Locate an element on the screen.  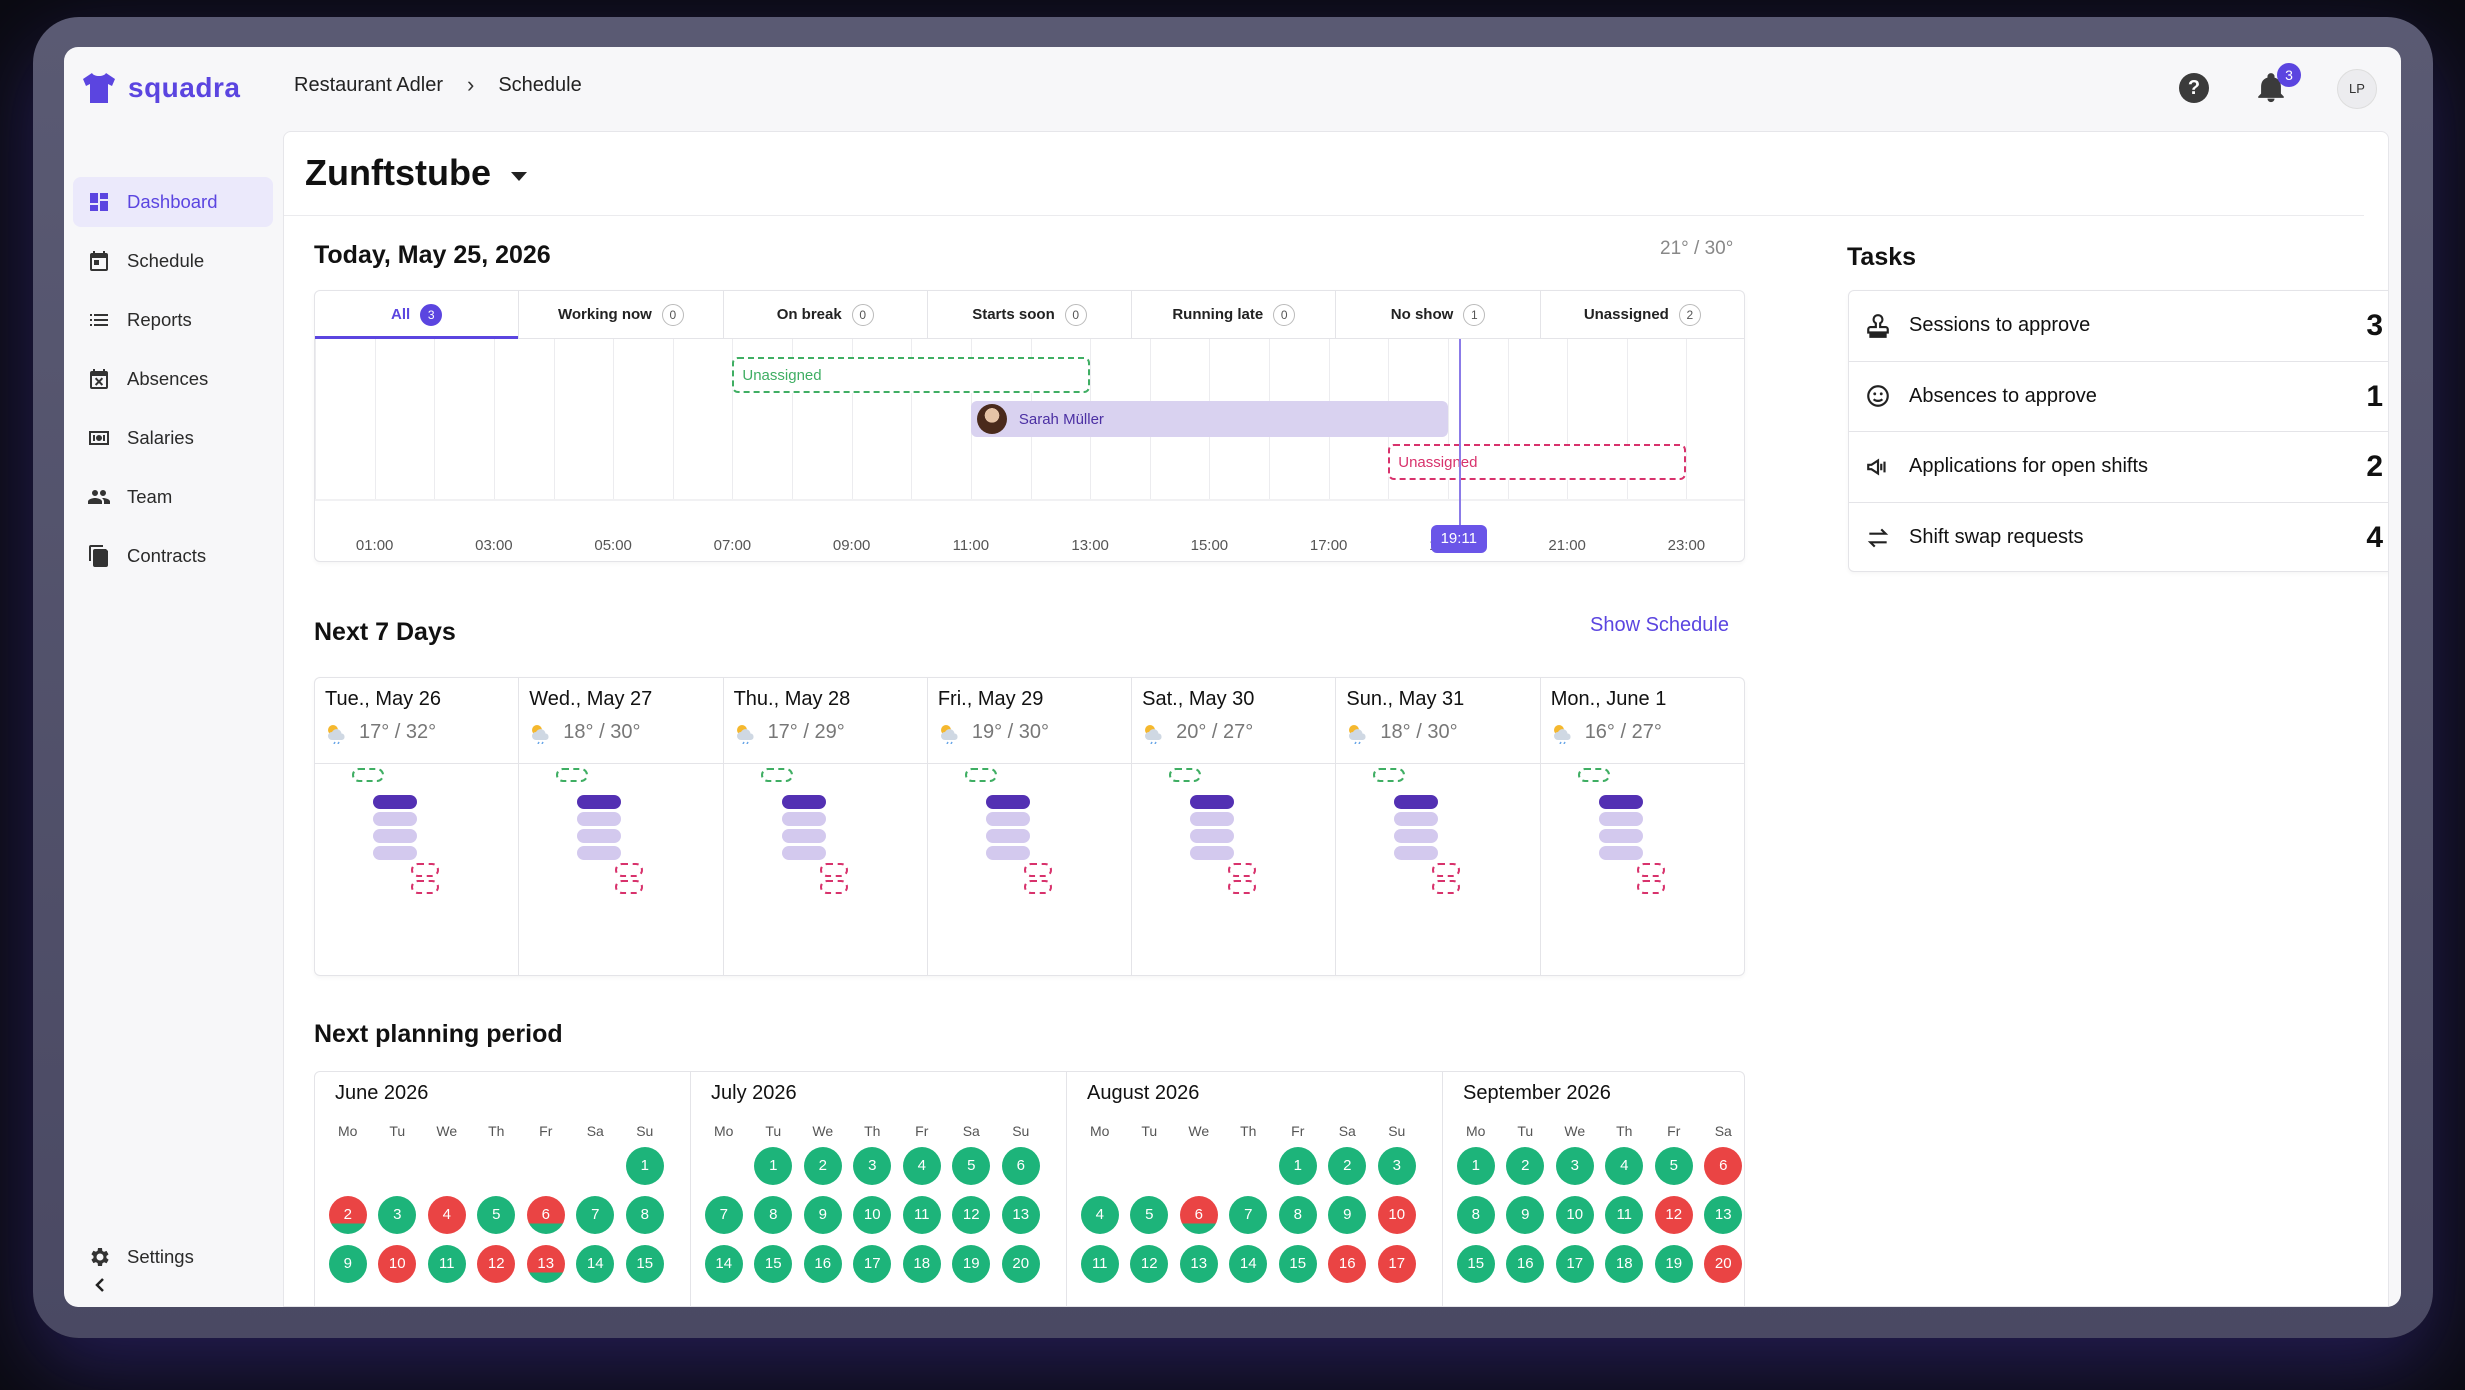
avatar: LP is located at coordinates (2357, 89).